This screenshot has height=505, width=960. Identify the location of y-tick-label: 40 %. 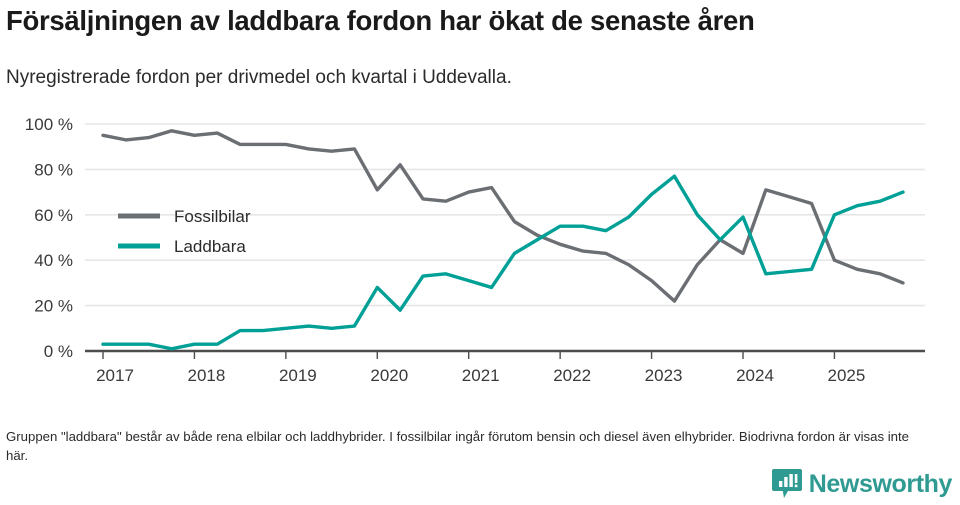
(53, 260).